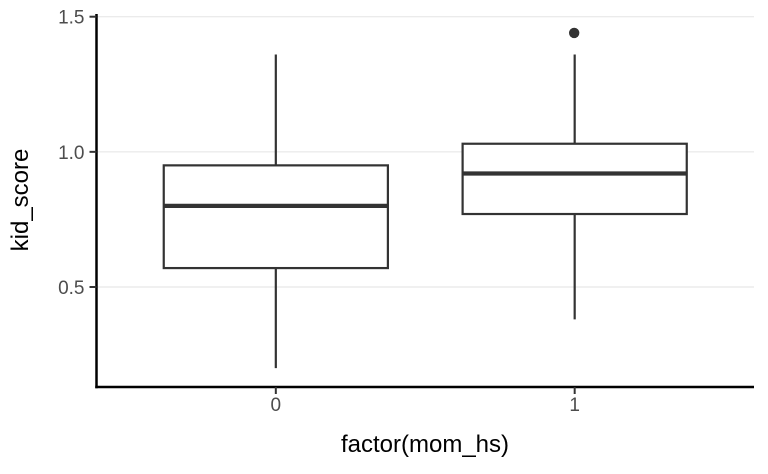 Image resolution: width=768 pixels, height=474 pixels. I want to click on y-tick-label: 1.0, so click(71, 153).